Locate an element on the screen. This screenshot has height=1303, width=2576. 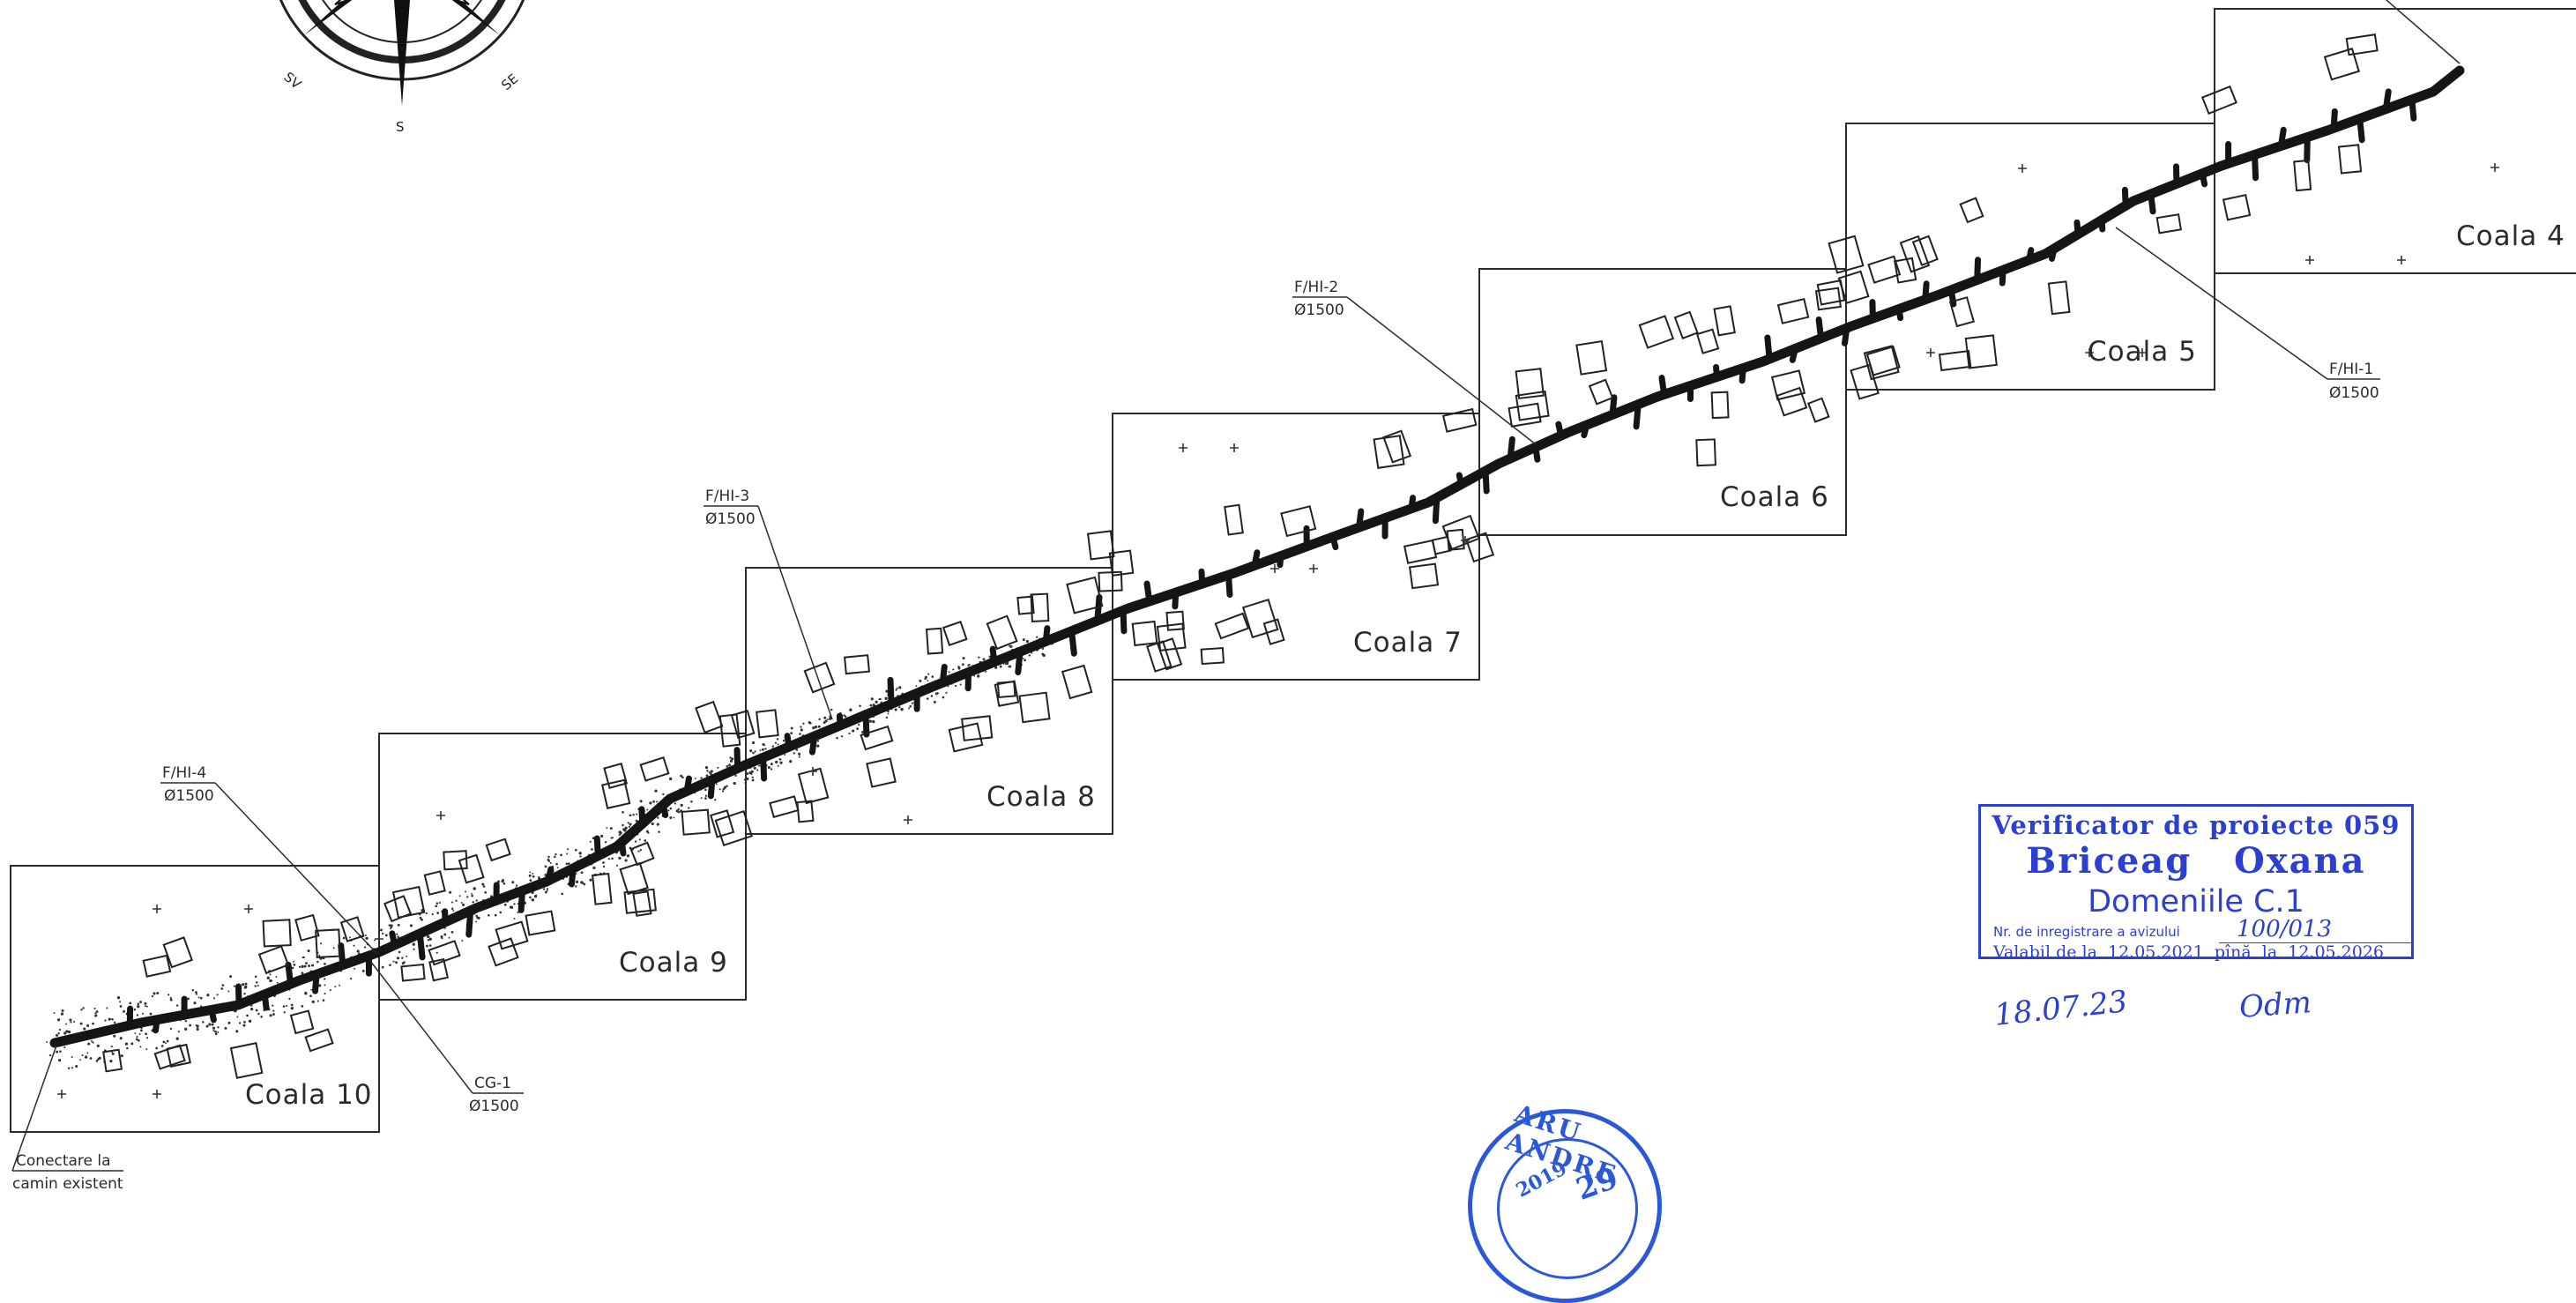
sheet-label-coala-10: Coala 10 is located at coordinates (309, 1095).